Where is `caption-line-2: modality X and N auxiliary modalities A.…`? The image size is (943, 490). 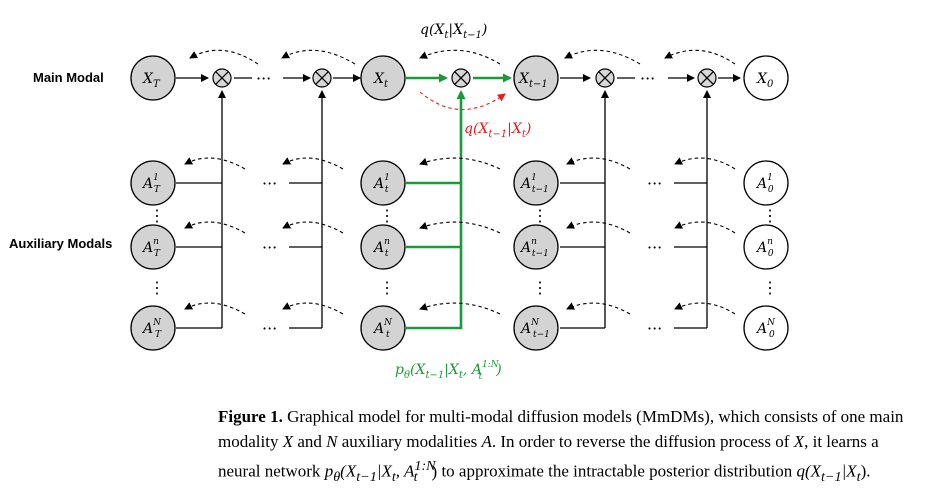 caption-line-2: modality X and N auxiliary modalities A.… is located at coordinates (548, 441).